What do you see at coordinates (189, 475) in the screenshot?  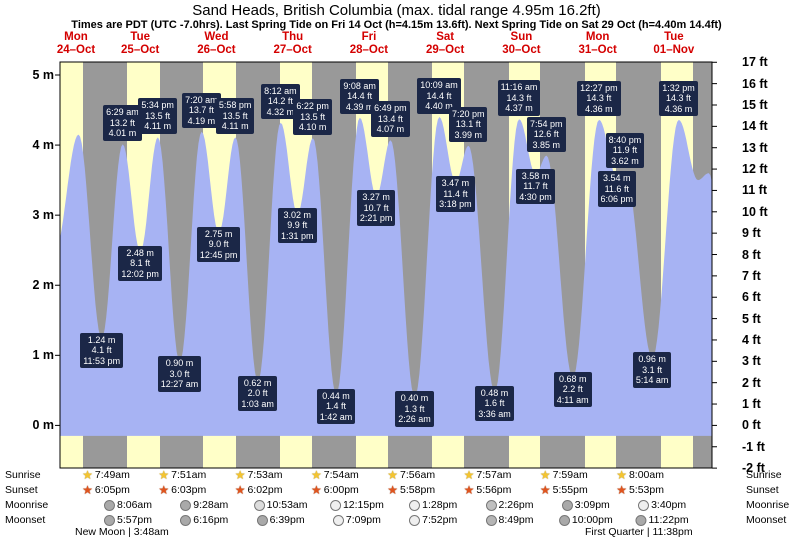 I see `sunrise-entry-time: 7:51am` at bounding box center [189, 475].